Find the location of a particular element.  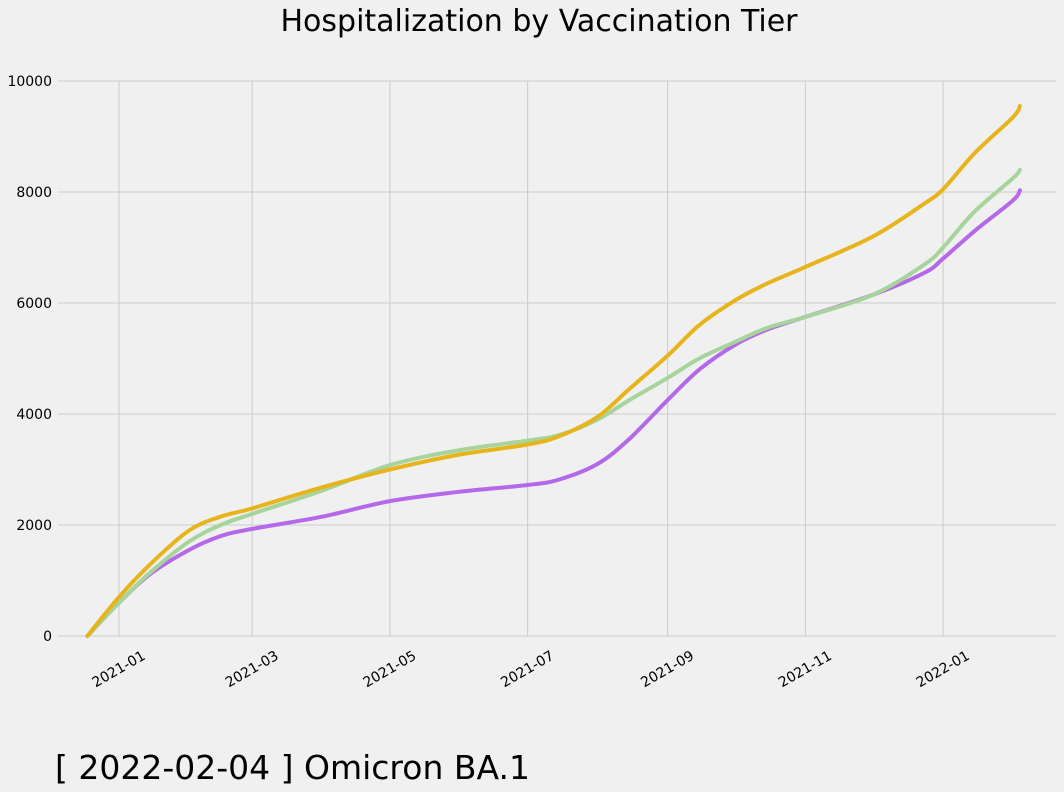

y-tick-label: 6000 is located at coordinates (34, 304).